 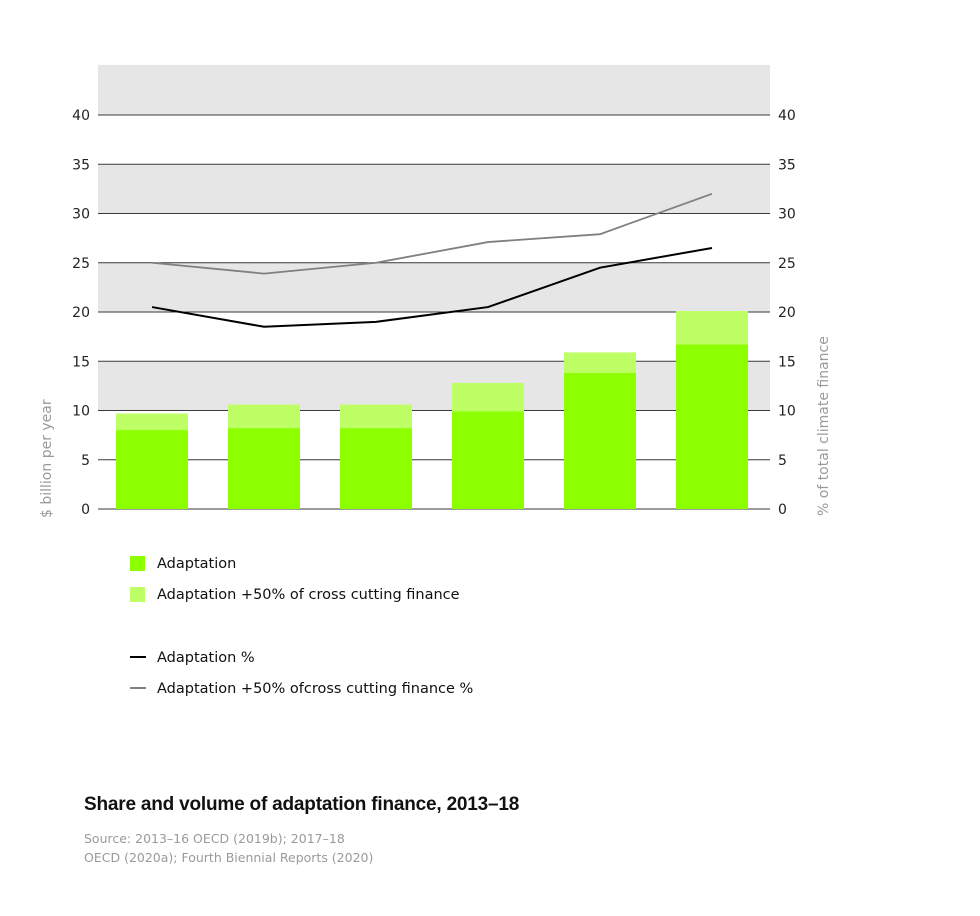 What do you see at coordinates (137, 594) in the screenshot?
I see `legend-swatch-adaptation-cross-cutting` at bounding box center [137, 594].